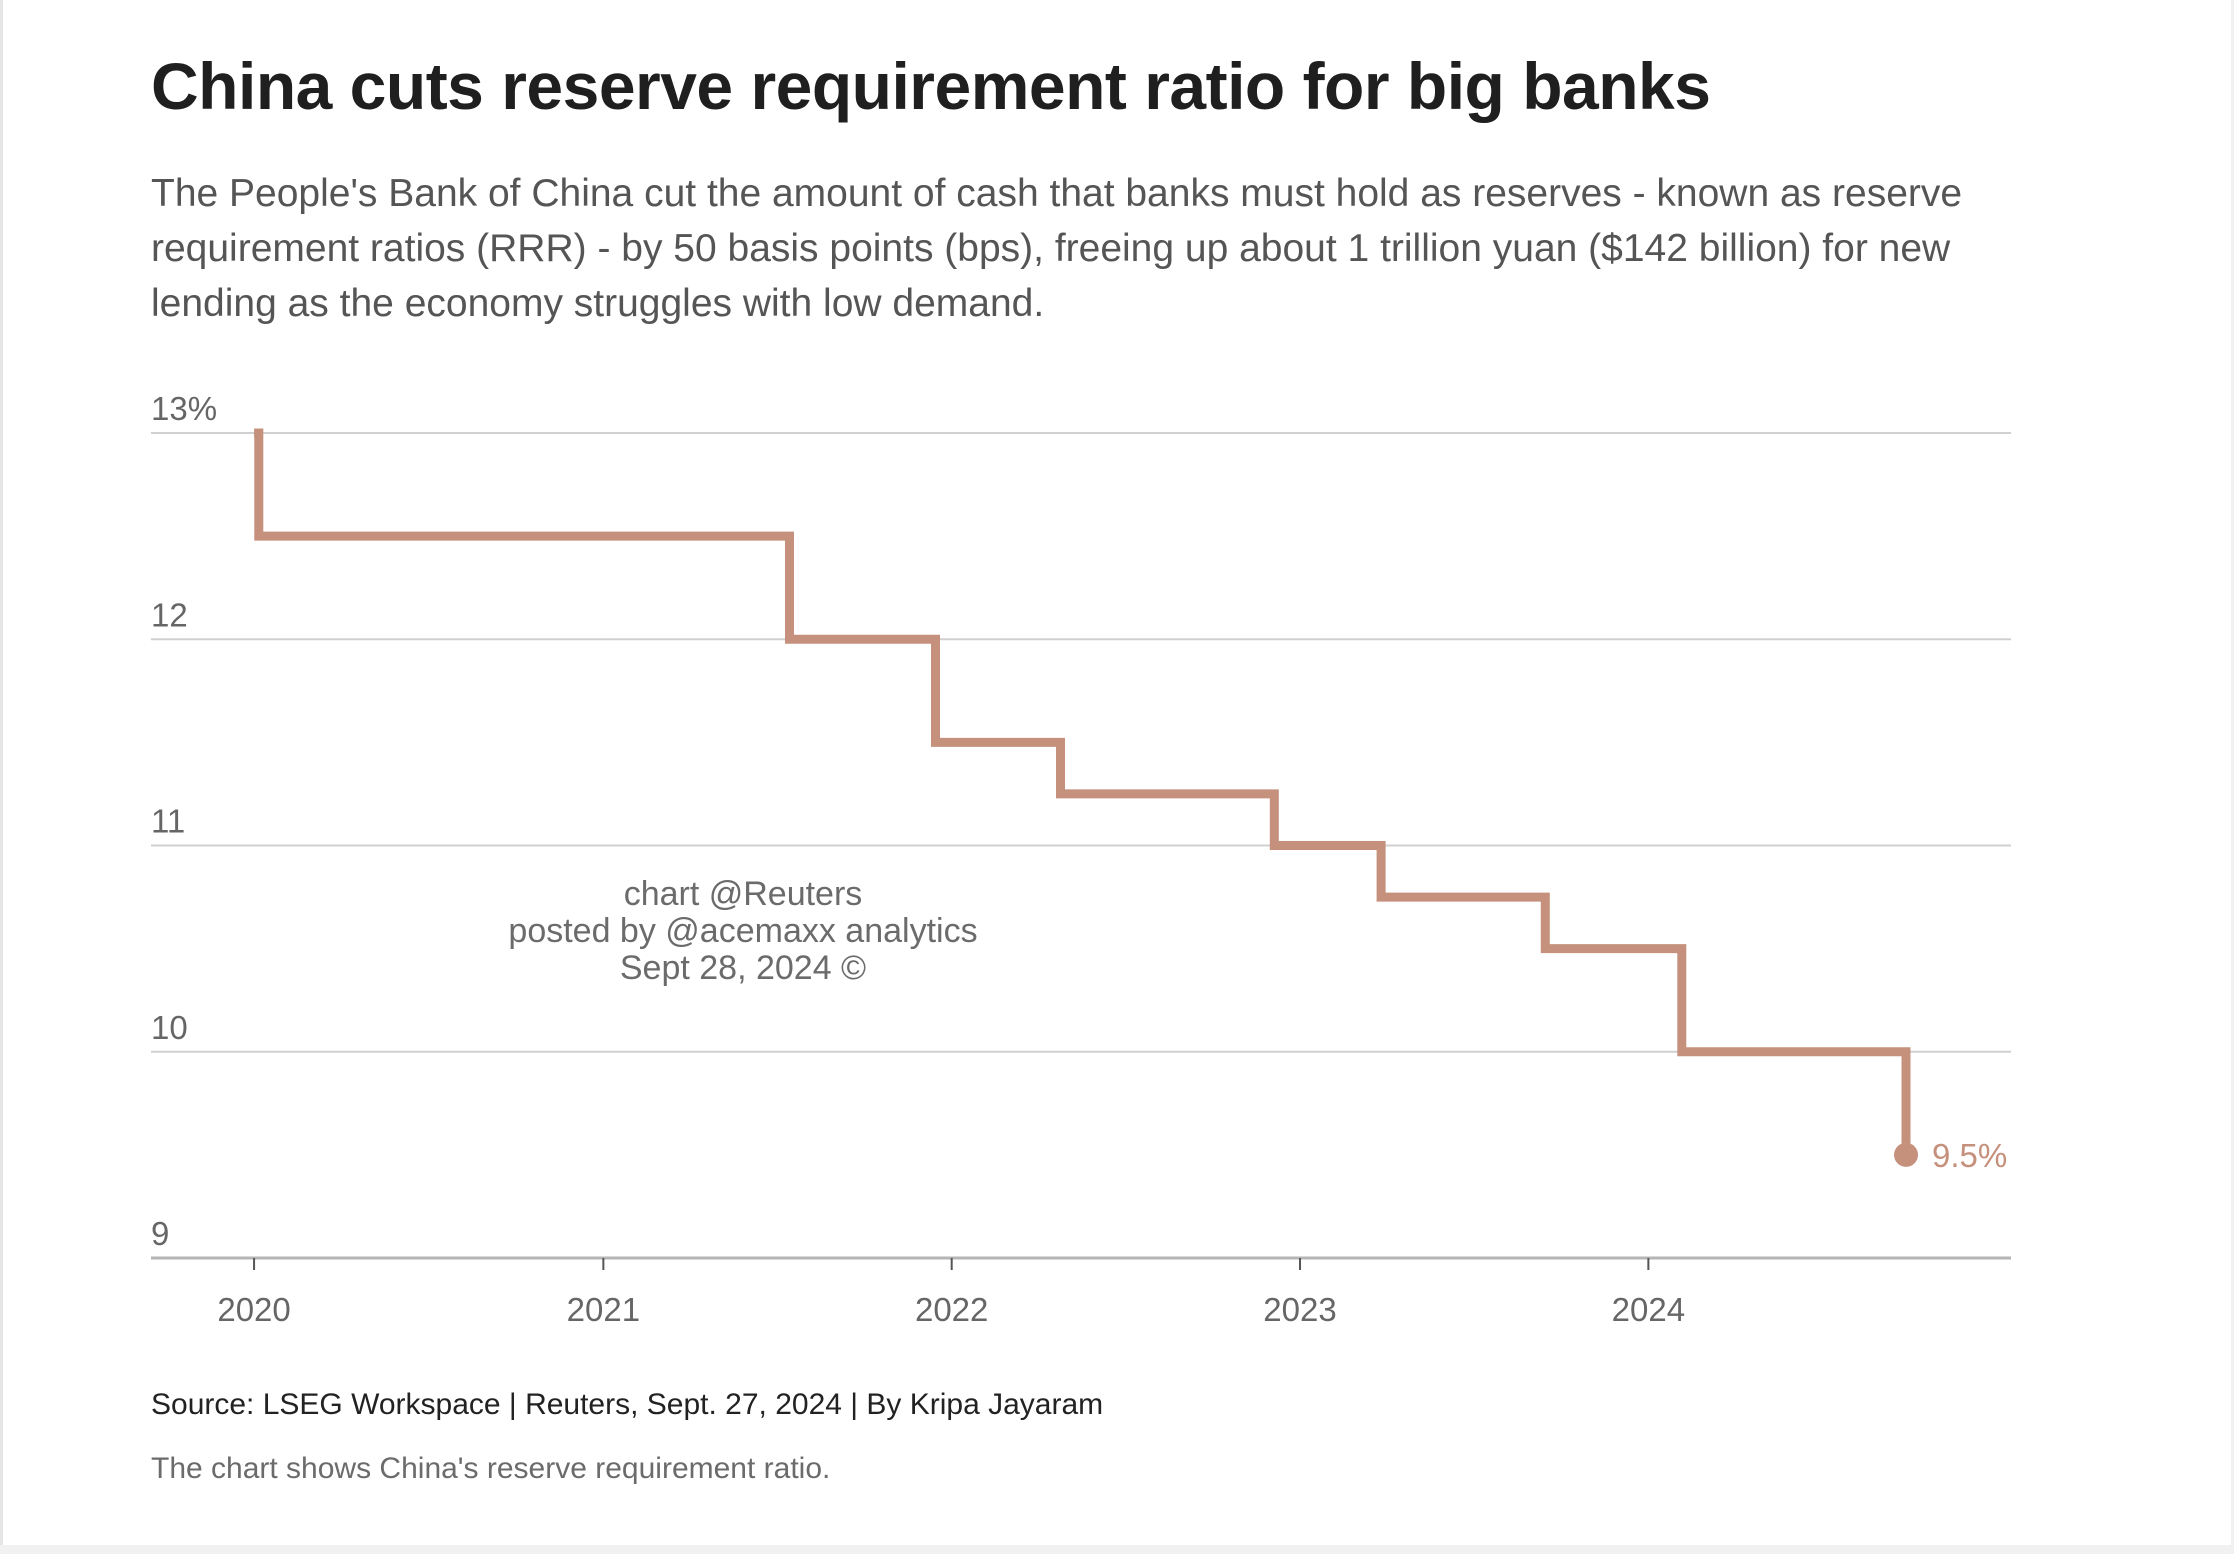 The height and width of the screenshot is (1554, 2234). Describe the element at coordinates (169, 1027) in the screenshot. I see `y-tick-label: 10` at that location.